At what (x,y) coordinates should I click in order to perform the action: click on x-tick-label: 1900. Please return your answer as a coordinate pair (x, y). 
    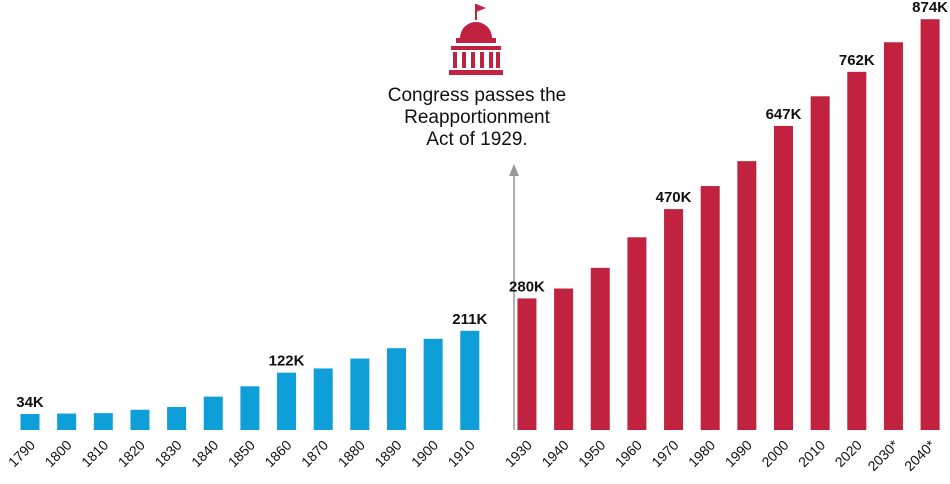
    Looking at the image, I should click on (424, 453).